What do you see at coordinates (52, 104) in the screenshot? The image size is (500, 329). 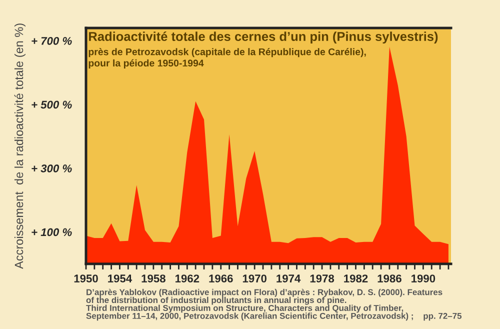 I see `y-tick-label: + 500 %` at bounding box center [52, 104].